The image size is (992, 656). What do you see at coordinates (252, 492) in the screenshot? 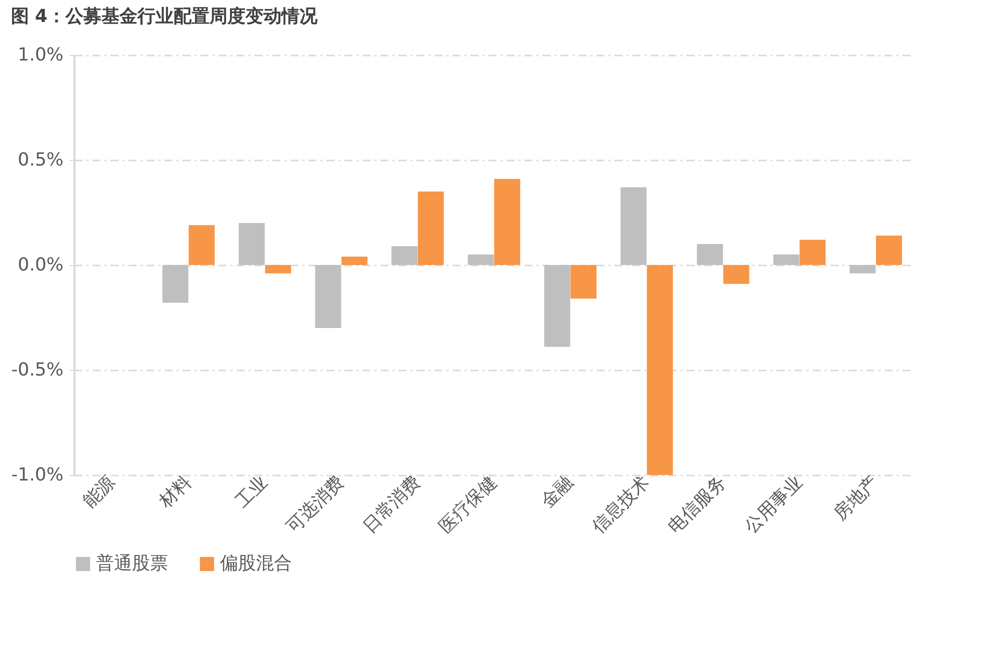
I see `x-tick-label: 工业` at bounding box center [252, 492].